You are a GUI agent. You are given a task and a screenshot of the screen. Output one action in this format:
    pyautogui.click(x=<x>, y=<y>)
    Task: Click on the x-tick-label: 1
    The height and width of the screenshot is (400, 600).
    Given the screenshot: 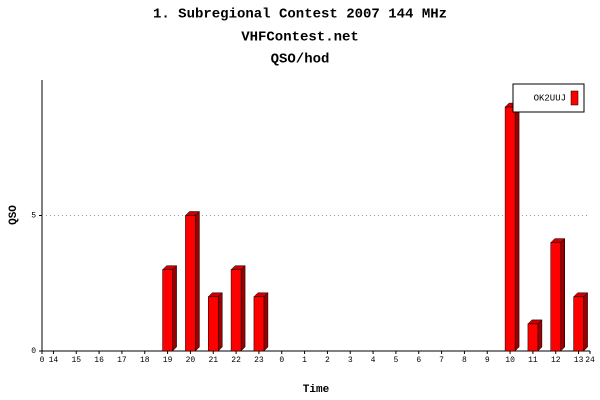 What is the action you would take?
    pyautogui.click(x=304, y=360)
    